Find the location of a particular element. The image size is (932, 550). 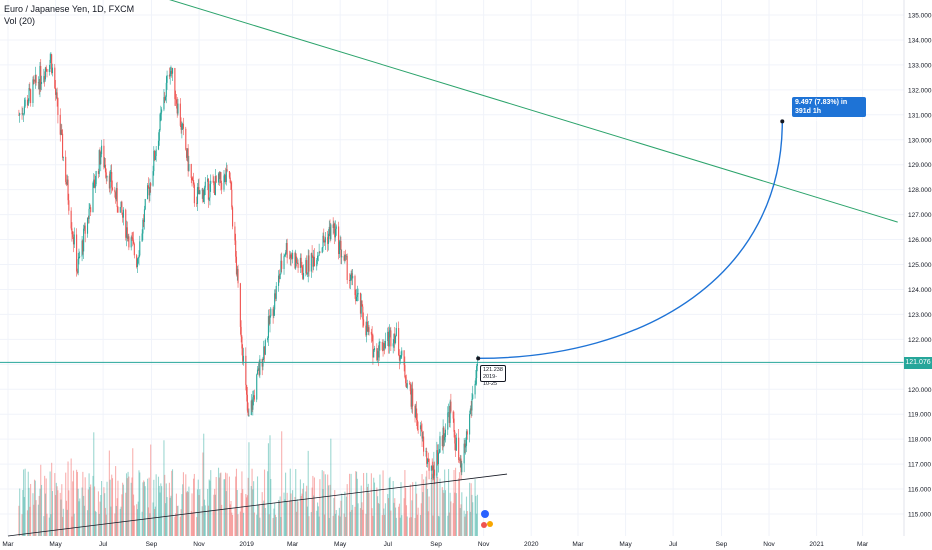

time-axis-label: Nov is located at coordinates (769, 544).